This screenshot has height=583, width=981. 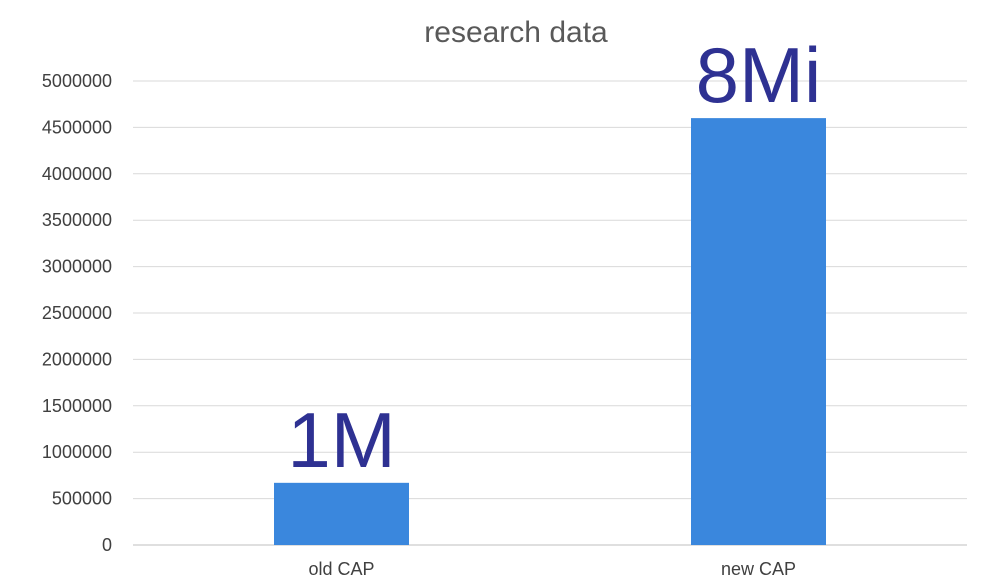 What do you see at coordinates (758, 332) in the screenshot?
I see `bar-new-cap` at bounding box center [758, 332].